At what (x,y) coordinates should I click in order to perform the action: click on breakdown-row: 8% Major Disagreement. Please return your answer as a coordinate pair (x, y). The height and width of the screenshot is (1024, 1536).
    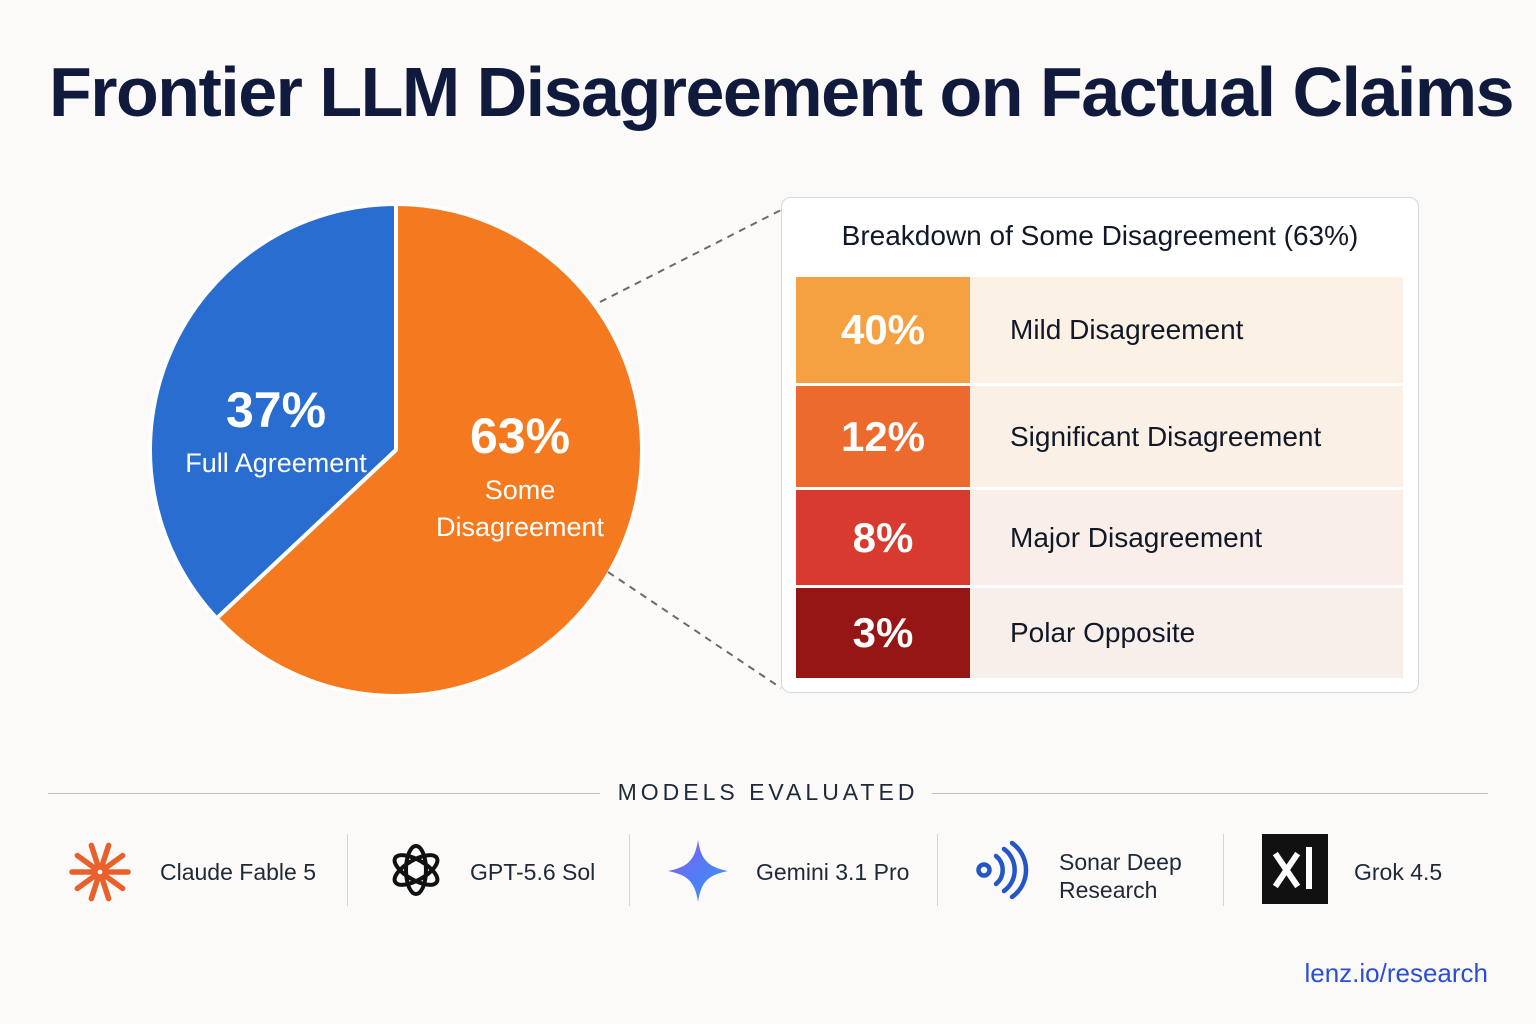
    Looking at the image, I should click on (1099, 537).